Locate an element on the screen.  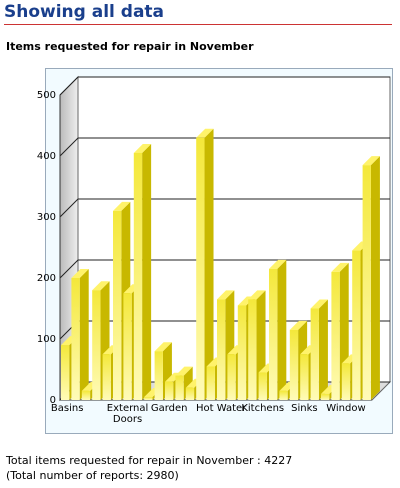
chart-title: Items requested for repair in November is located at coordinates (130, 46).